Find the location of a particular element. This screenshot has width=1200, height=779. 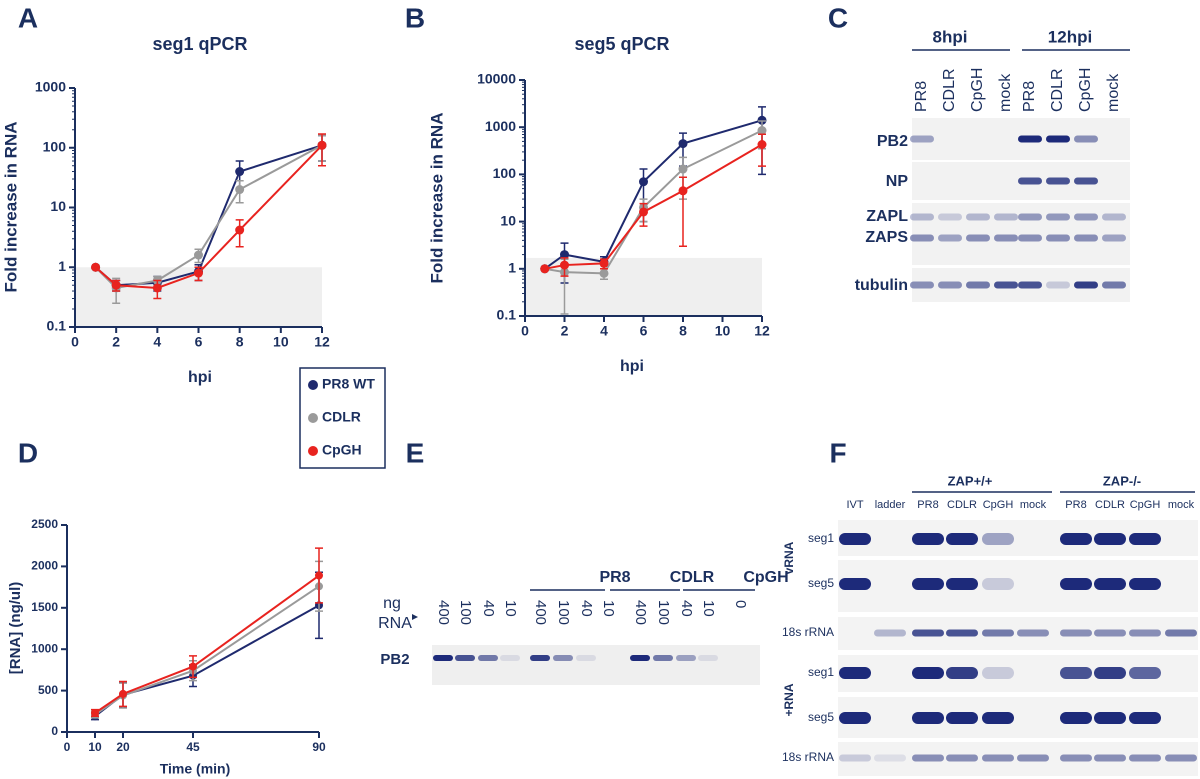

lane-label: 100 is located at coordinates (465, 612).